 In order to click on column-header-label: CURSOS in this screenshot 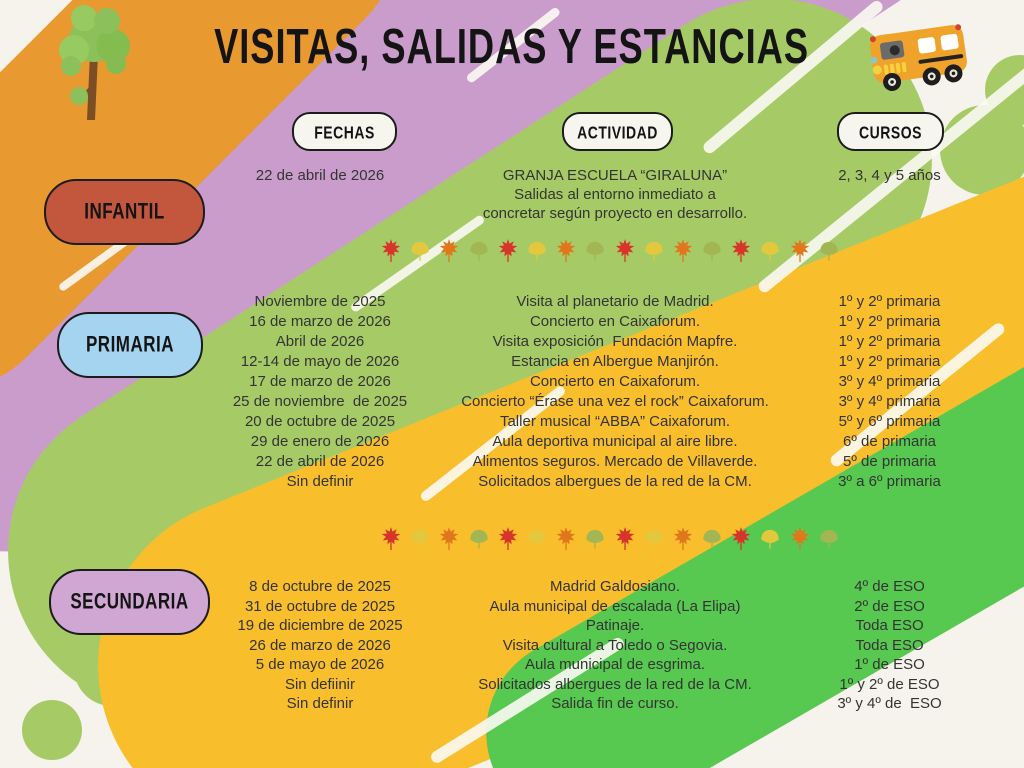, I will do `click(890, 131)`.